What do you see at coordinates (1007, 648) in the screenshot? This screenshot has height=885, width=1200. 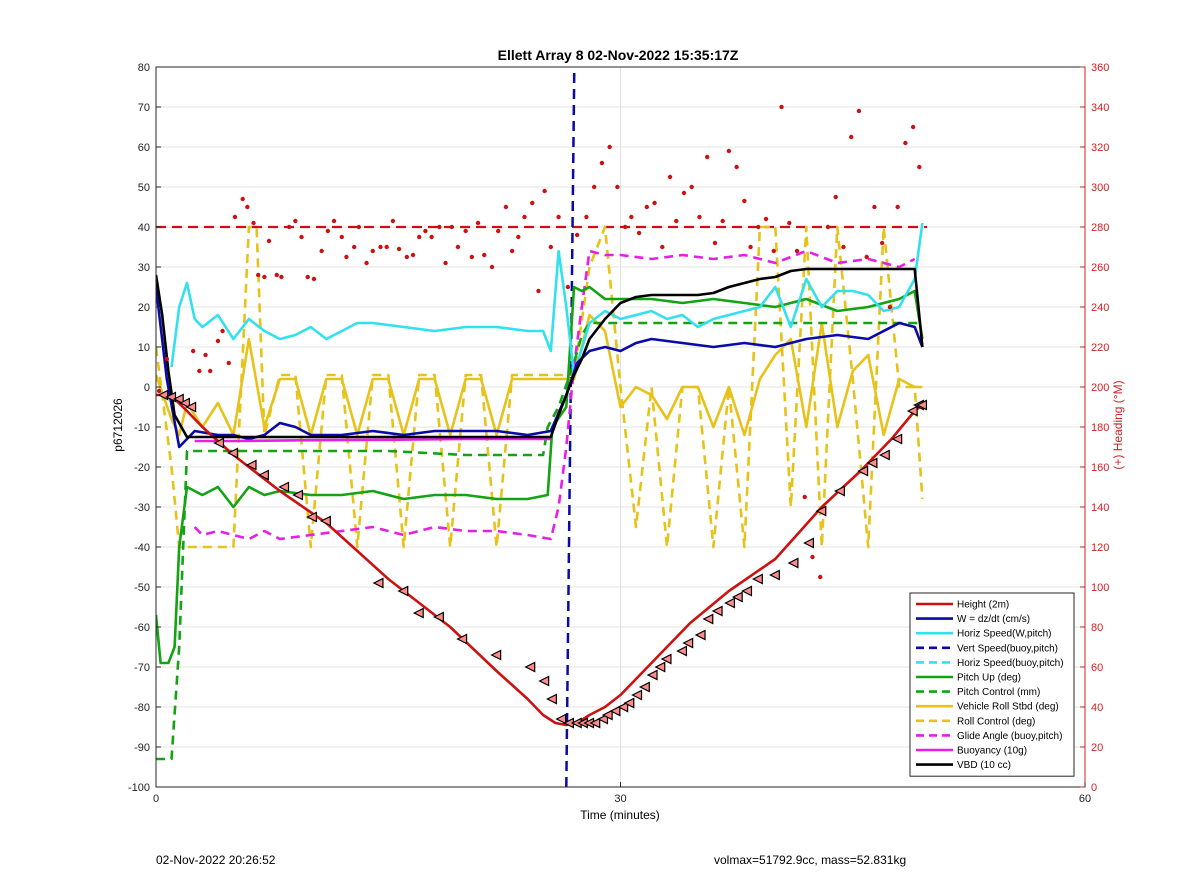 I see `legend-entry-label: Vert Speed(buoy,pitch)` at bounding box center [1007, 648].